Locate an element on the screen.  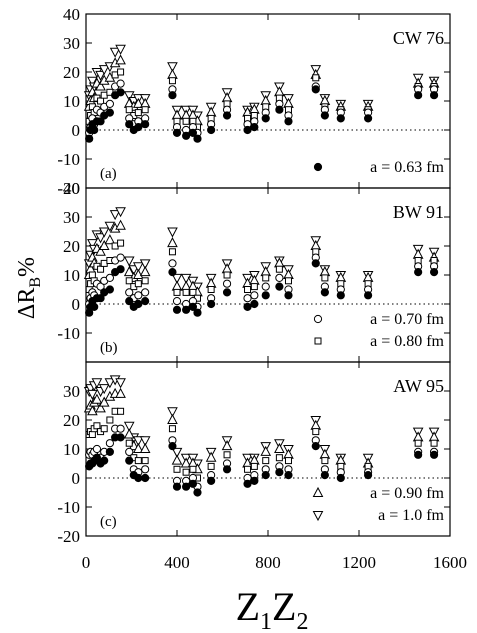
series-open-triangle-up is located at coordinates (261, 258).